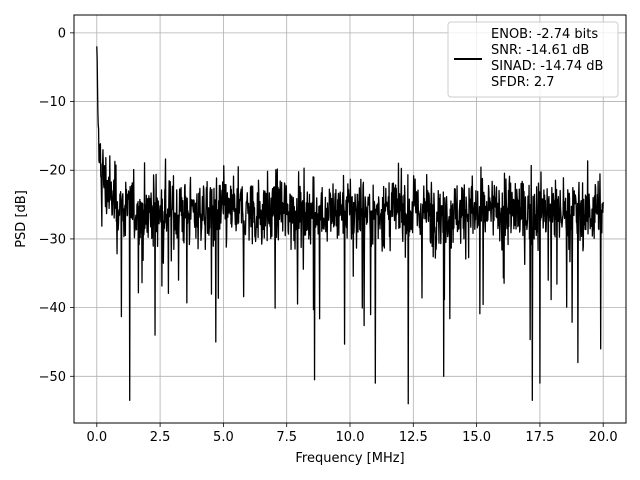 The width and height of the screenshot is (640, 480). Describe the element at coordinates (52, 239) in the screenshot. I see `y-tick-label: −30` at that location.